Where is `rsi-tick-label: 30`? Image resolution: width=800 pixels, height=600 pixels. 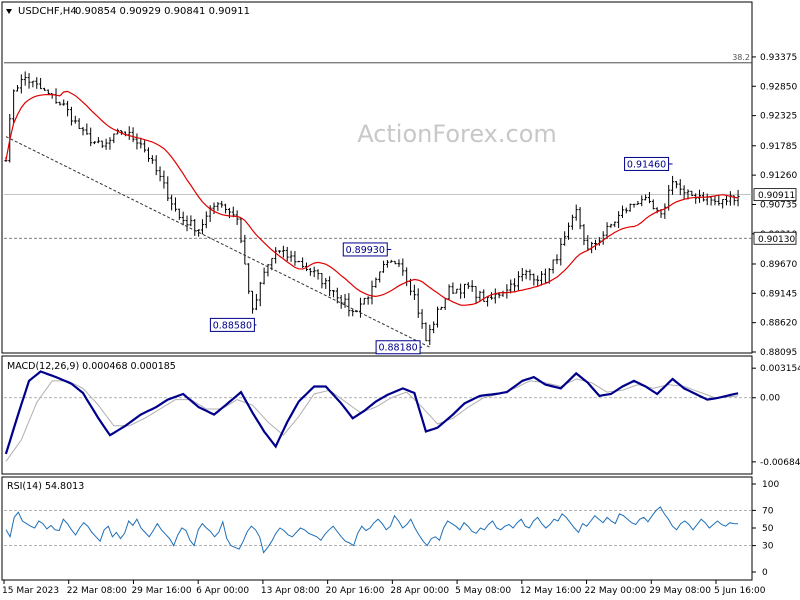 rsi-tick-label: 30 is located at coordinates (768, 547).